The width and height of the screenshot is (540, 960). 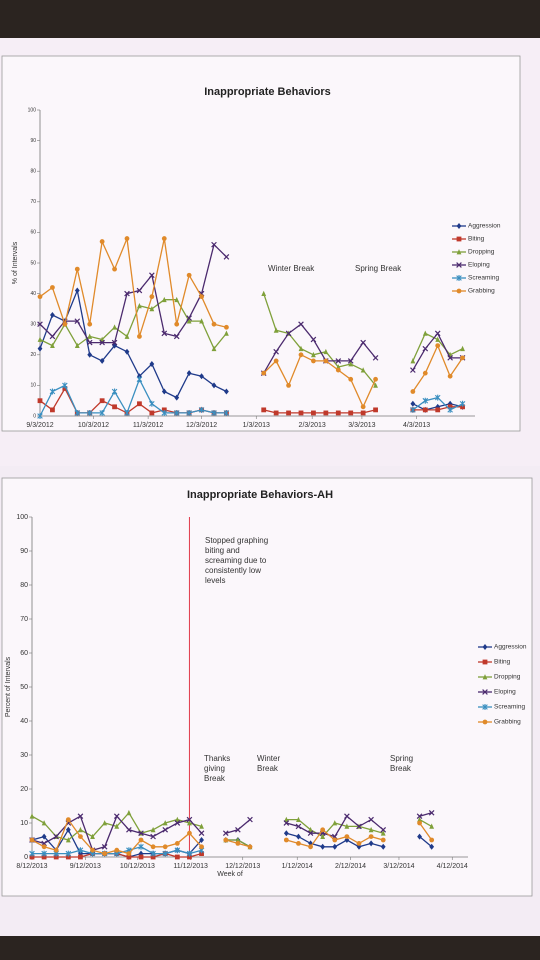 I want to click on legend-label: Grabbing, so click(x=507, y=722).